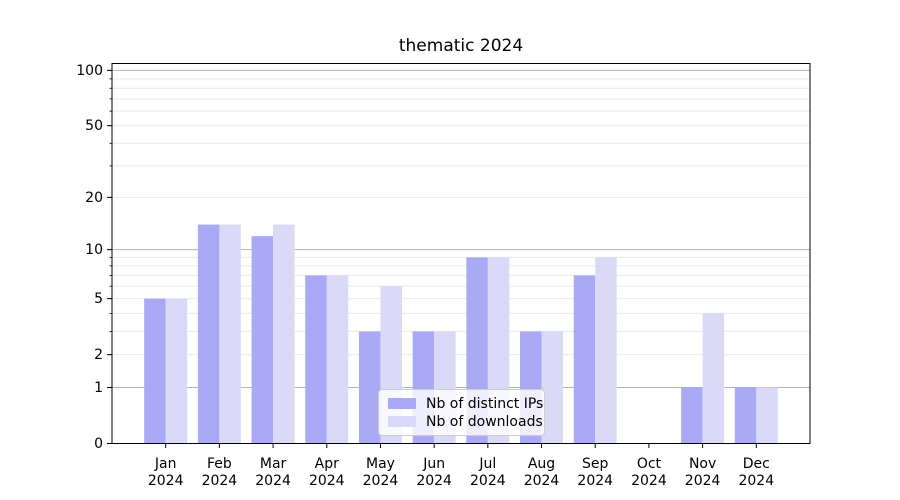 This screenshot has width=900, height=500. What do you see at coordinates (94, 250) in the screenshot?
I see `y-tick-label-10: 10` at bounding box center [94, 250].